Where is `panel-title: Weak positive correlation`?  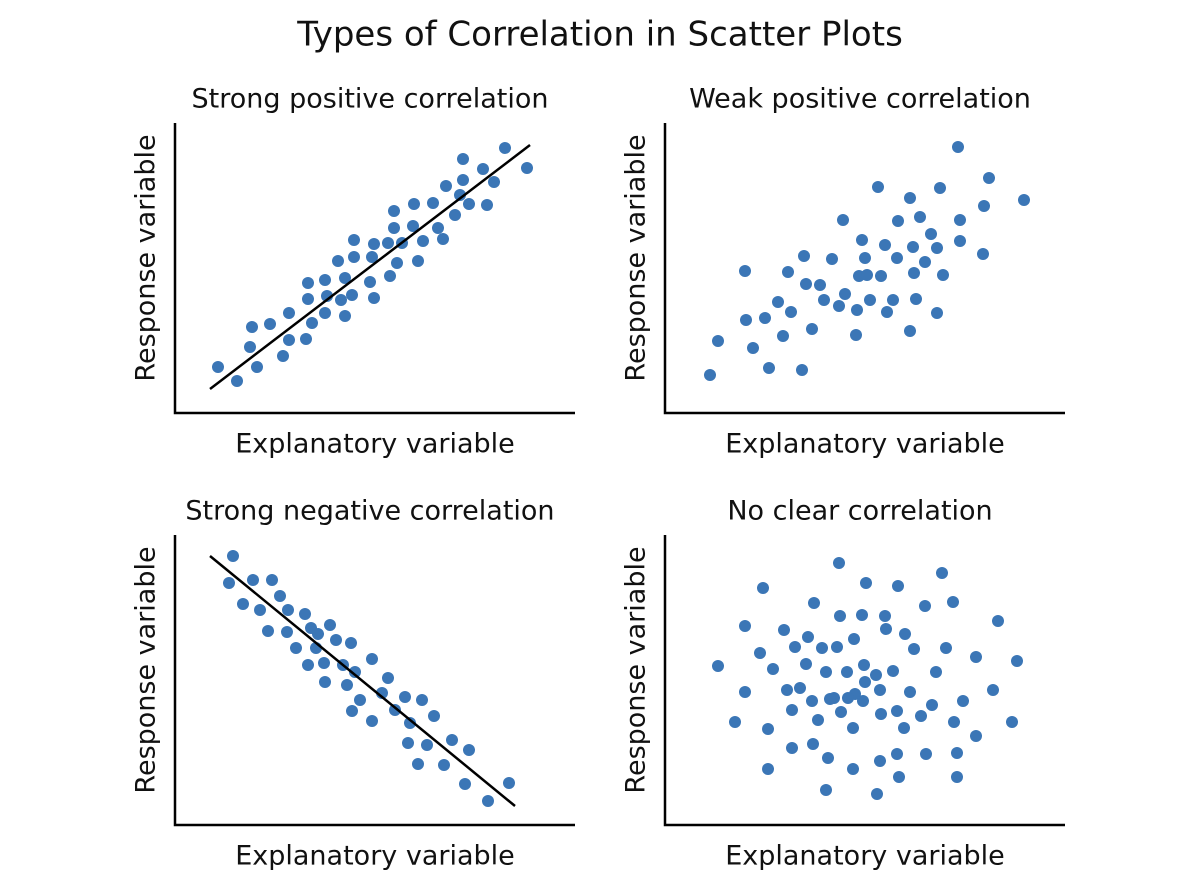 panel-title: Weak positive correlation is located at coordinates (860, 99).